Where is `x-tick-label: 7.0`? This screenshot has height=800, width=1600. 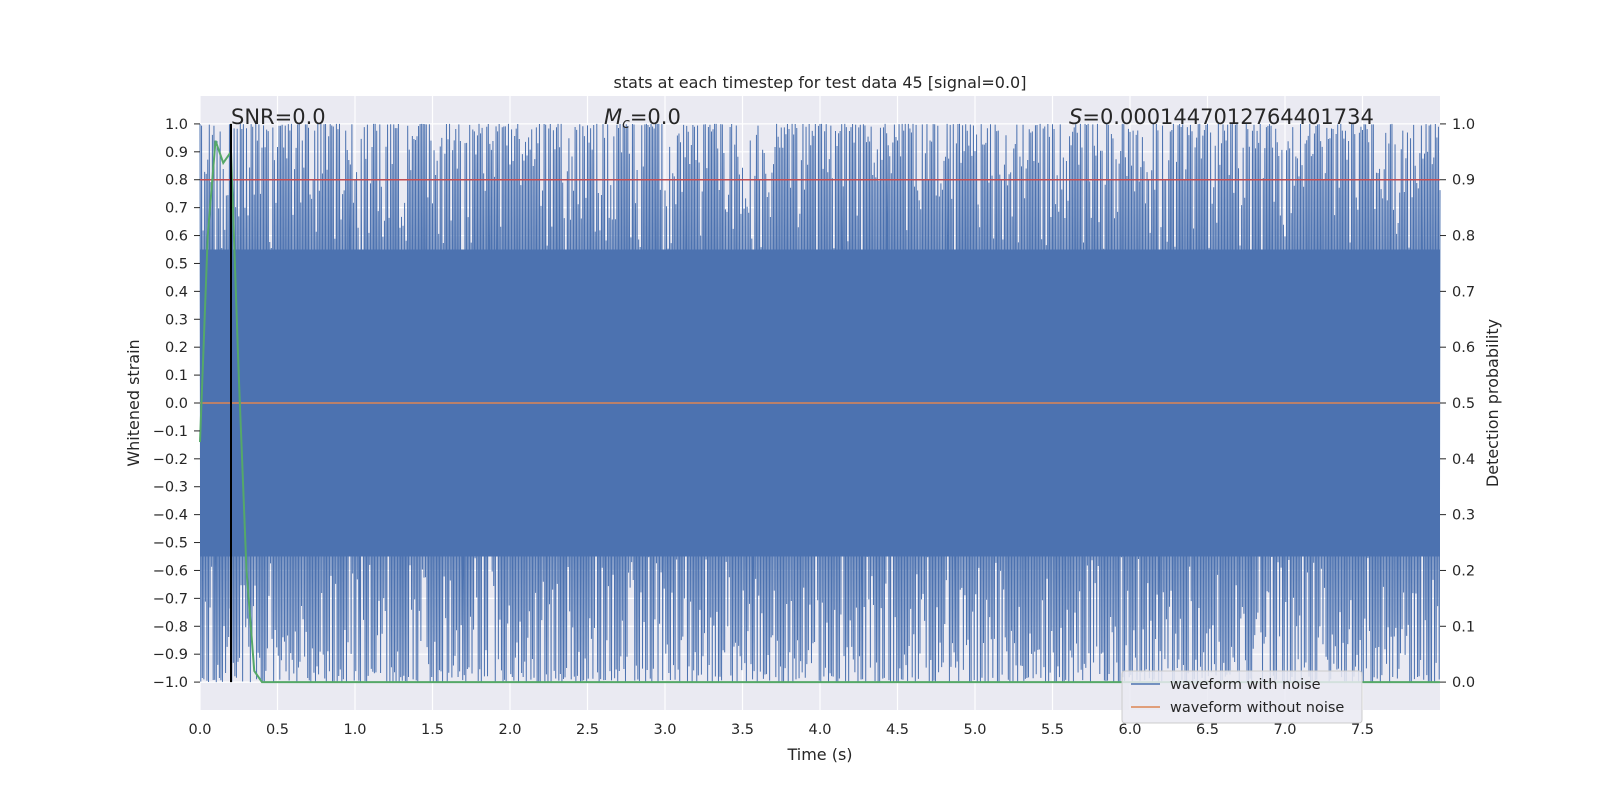
x-tick-label: 7.0 is located at coordinates (1284, 730).